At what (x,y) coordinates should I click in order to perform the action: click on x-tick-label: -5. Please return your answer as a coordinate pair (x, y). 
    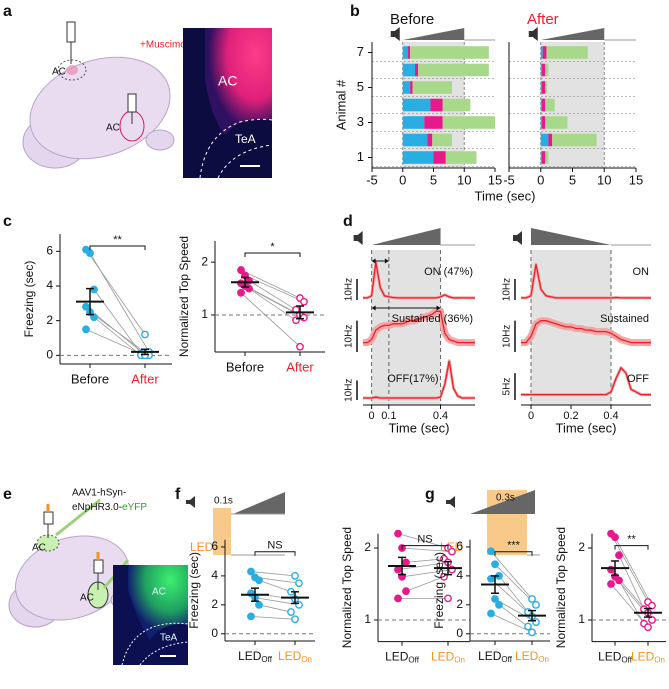
    Looking at the image, I should click on (372, 179).